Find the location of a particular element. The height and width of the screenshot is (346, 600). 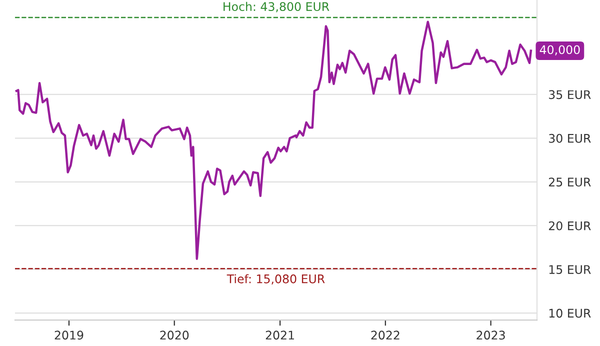

y-tick-label: 20 EUR is located at coordinates (569, 225).